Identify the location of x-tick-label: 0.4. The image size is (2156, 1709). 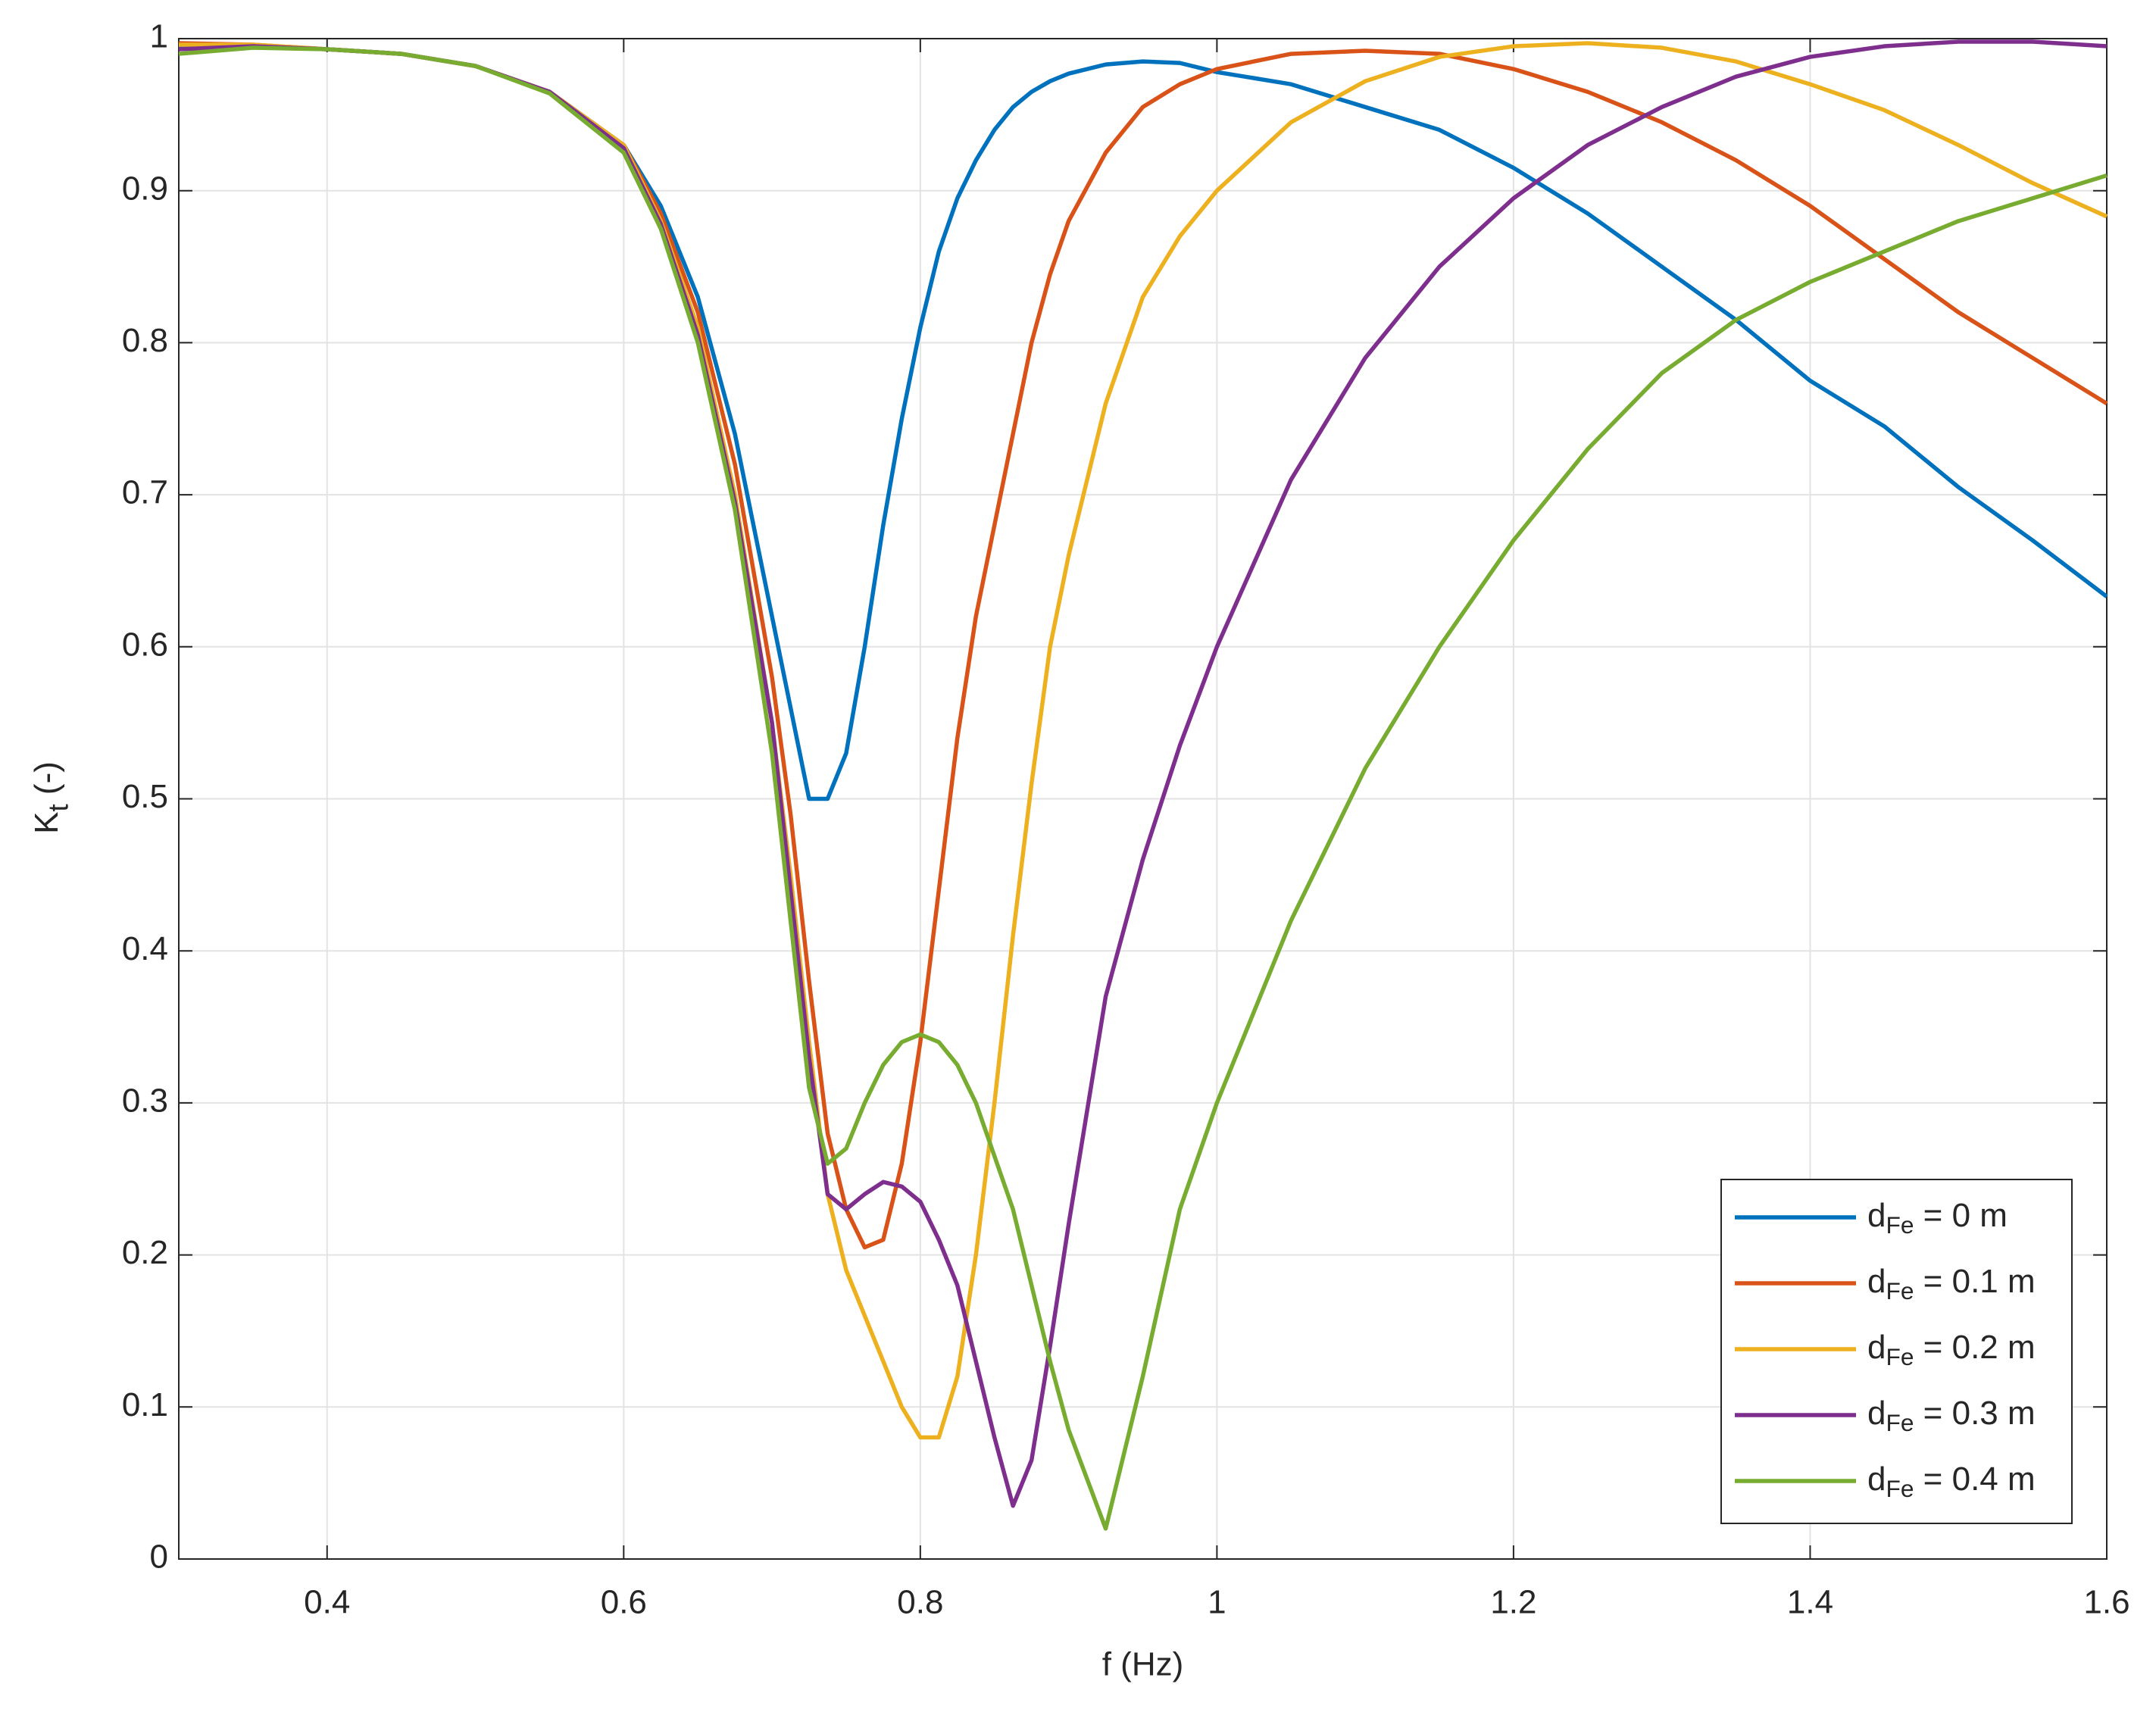
(327, 1602).